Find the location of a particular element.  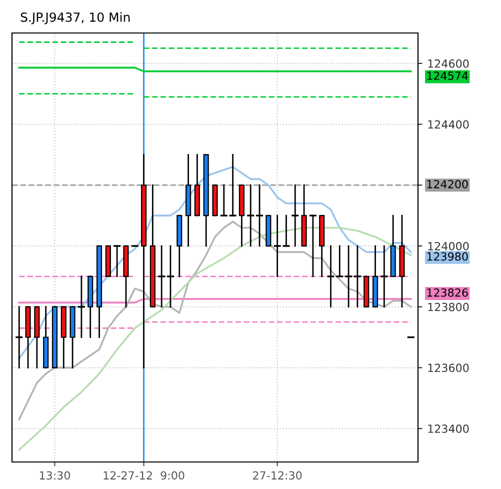

y-tick-label: 123600 is located at coordinates (448, 368).